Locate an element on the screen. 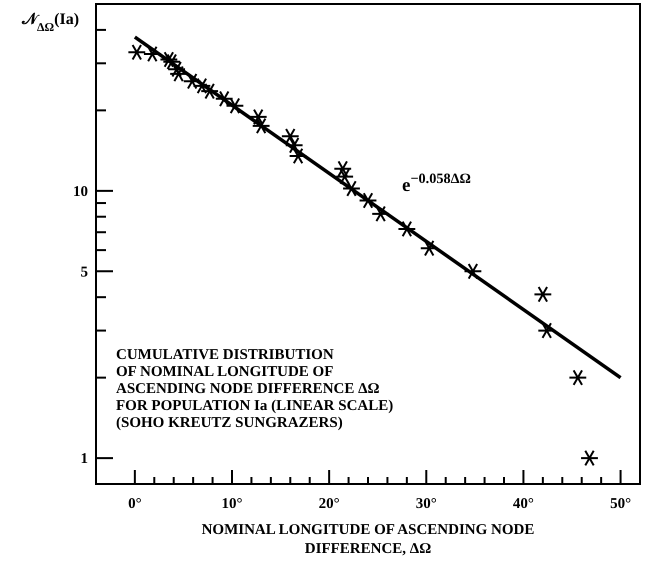 The image size is (651, 563). y-tick-label: 1 is located at coordinates (84, 459).